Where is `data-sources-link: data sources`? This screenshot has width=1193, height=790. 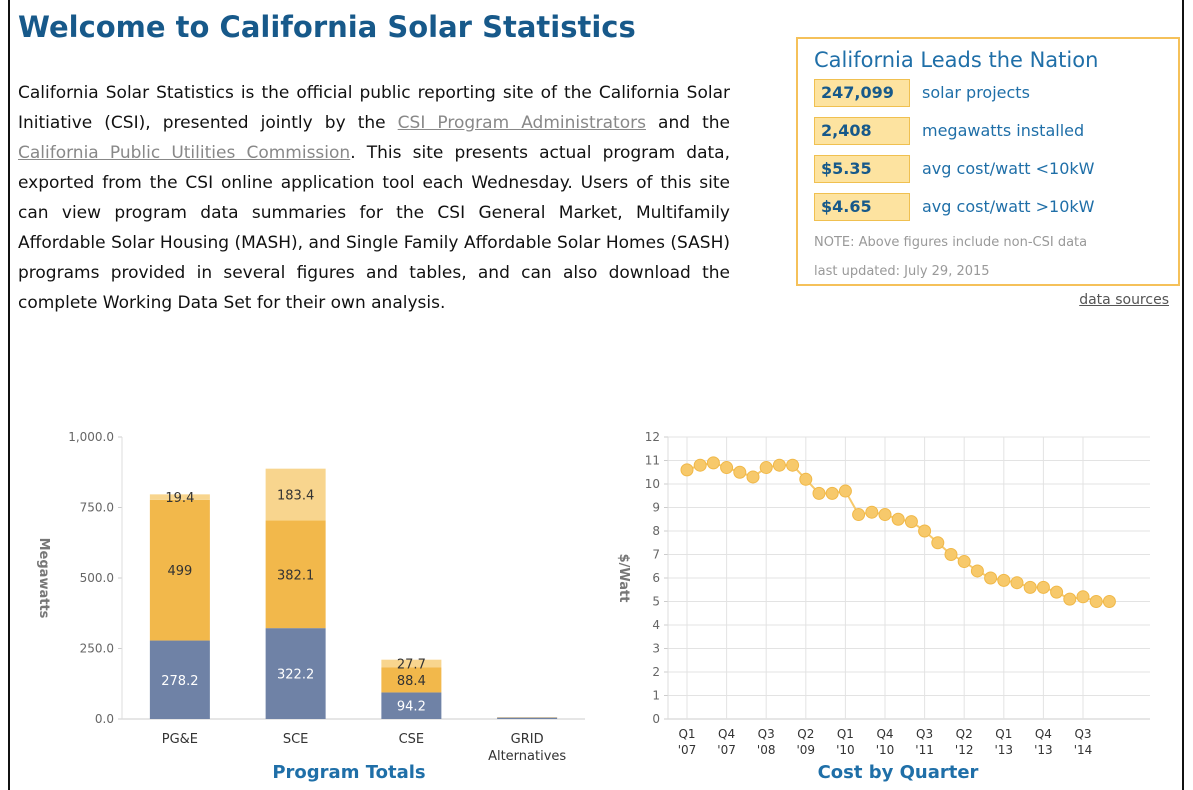 data-sources-link: data sources is located at coordinates (1124, 300).